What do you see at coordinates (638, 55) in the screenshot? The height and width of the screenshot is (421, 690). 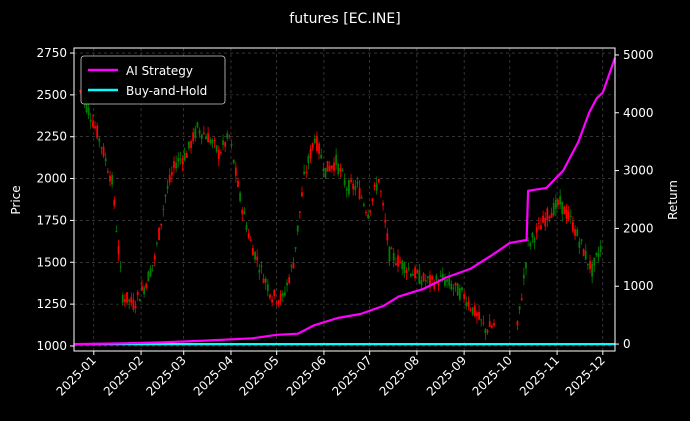 I see `right-y-tick-label: 5000` at bounding box center [638, 55].